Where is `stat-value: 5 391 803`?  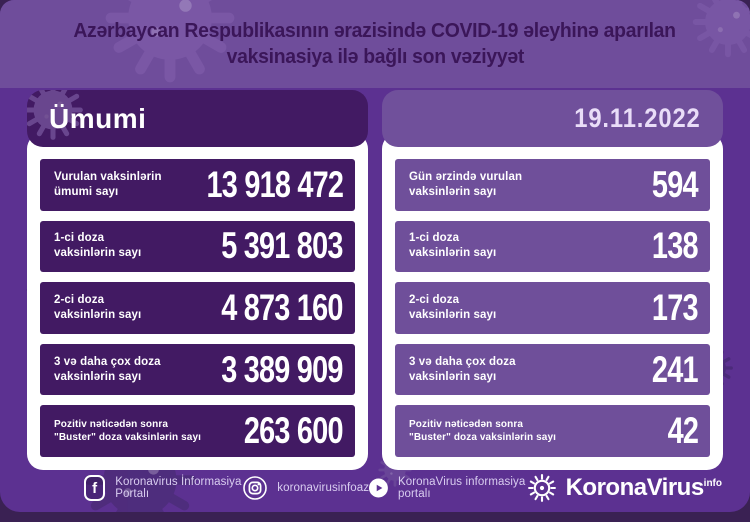
stat-value: 5 391 803 is located at coordinates (282, 246).